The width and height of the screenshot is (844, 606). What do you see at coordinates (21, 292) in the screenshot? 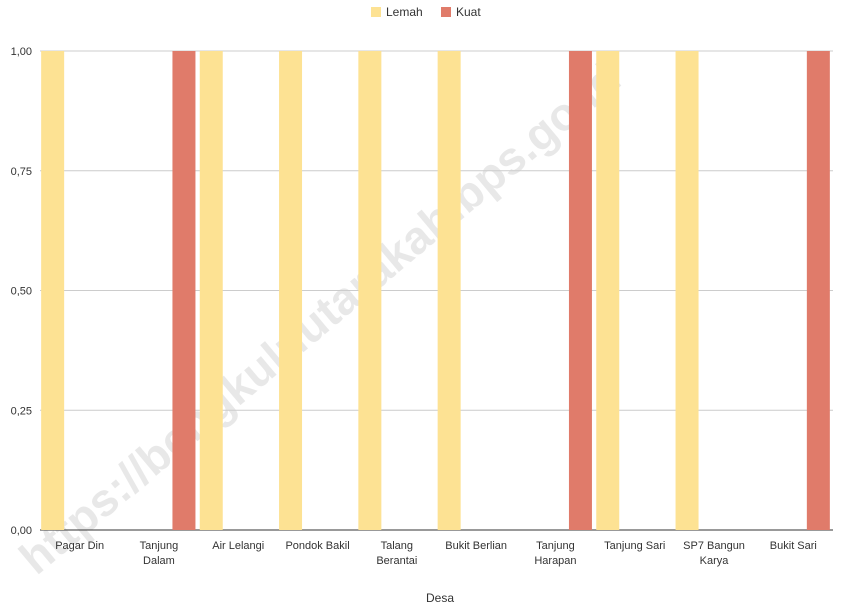
I see `y-tick-label: 0,50` at bounding box center [21, 292].